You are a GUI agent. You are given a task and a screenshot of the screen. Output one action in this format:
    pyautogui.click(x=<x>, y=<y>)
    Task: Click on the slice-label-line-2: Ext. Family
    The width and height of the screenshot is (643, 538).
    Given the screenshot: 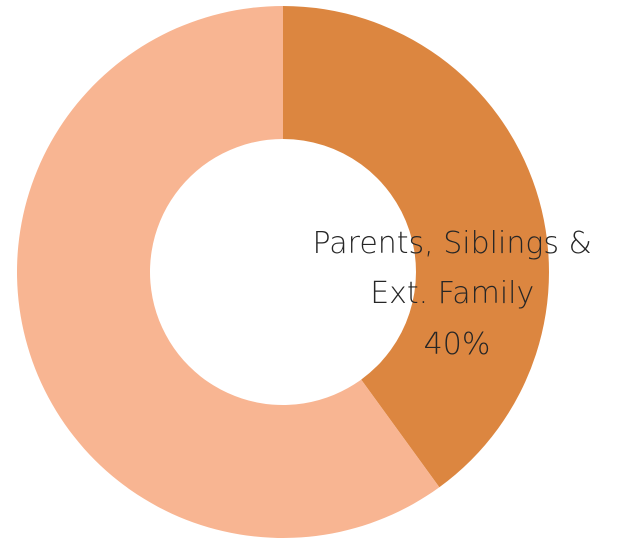 What is the action you would take?
    pyautogui.click(x=452, y=293)
    